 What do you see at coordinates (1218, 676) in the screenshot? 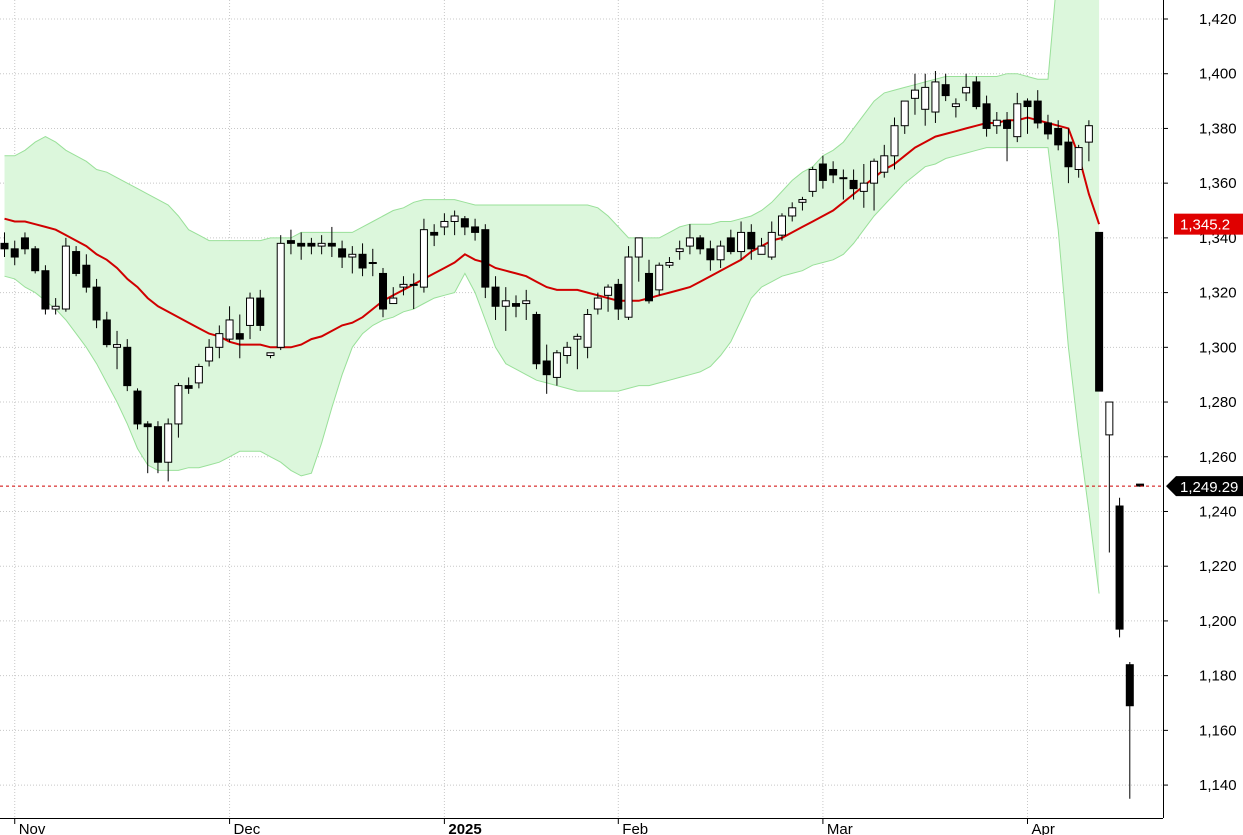
I see `y-tick-label: 1,180` at bounding box center [1218, 676].